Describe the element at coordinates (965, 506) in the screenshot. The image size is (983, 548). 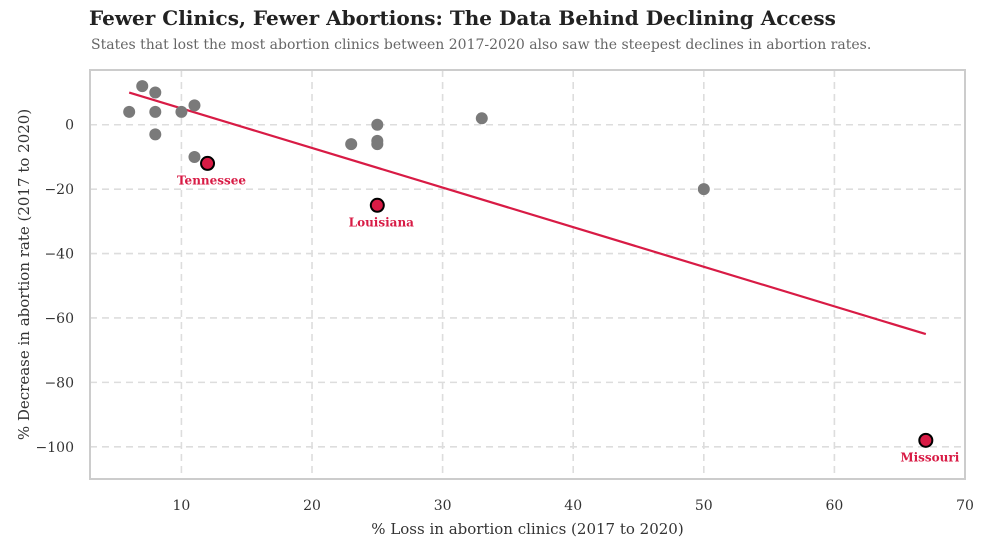
I see `x-tick-label: 70` at that location.